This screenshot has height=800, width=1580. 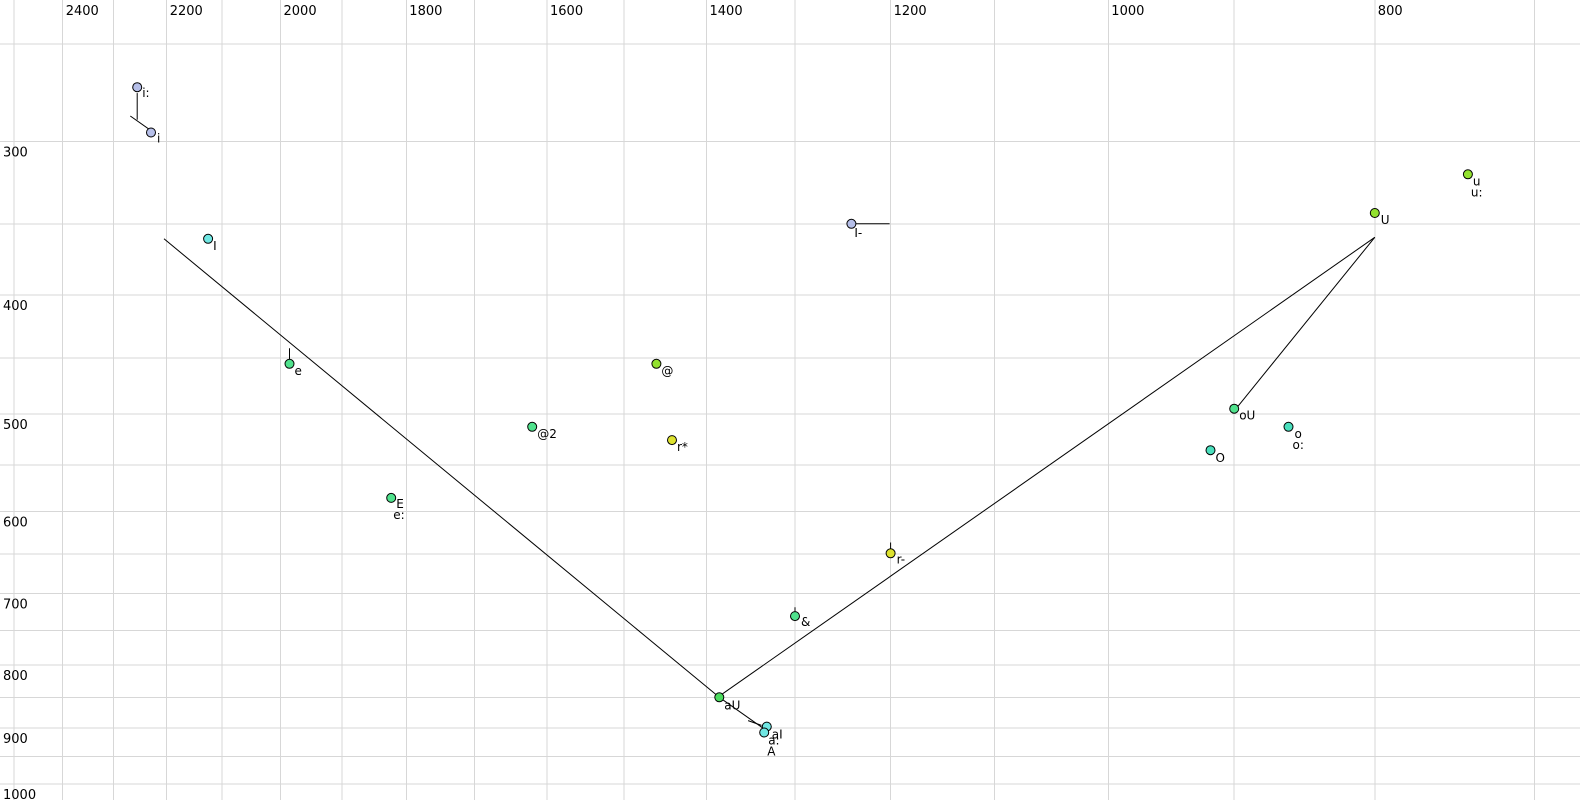 What do you see at coordinates (1220, 458) in the screenshot?
I see `vowel-label-O: O` at bounding box center [1220, 458].